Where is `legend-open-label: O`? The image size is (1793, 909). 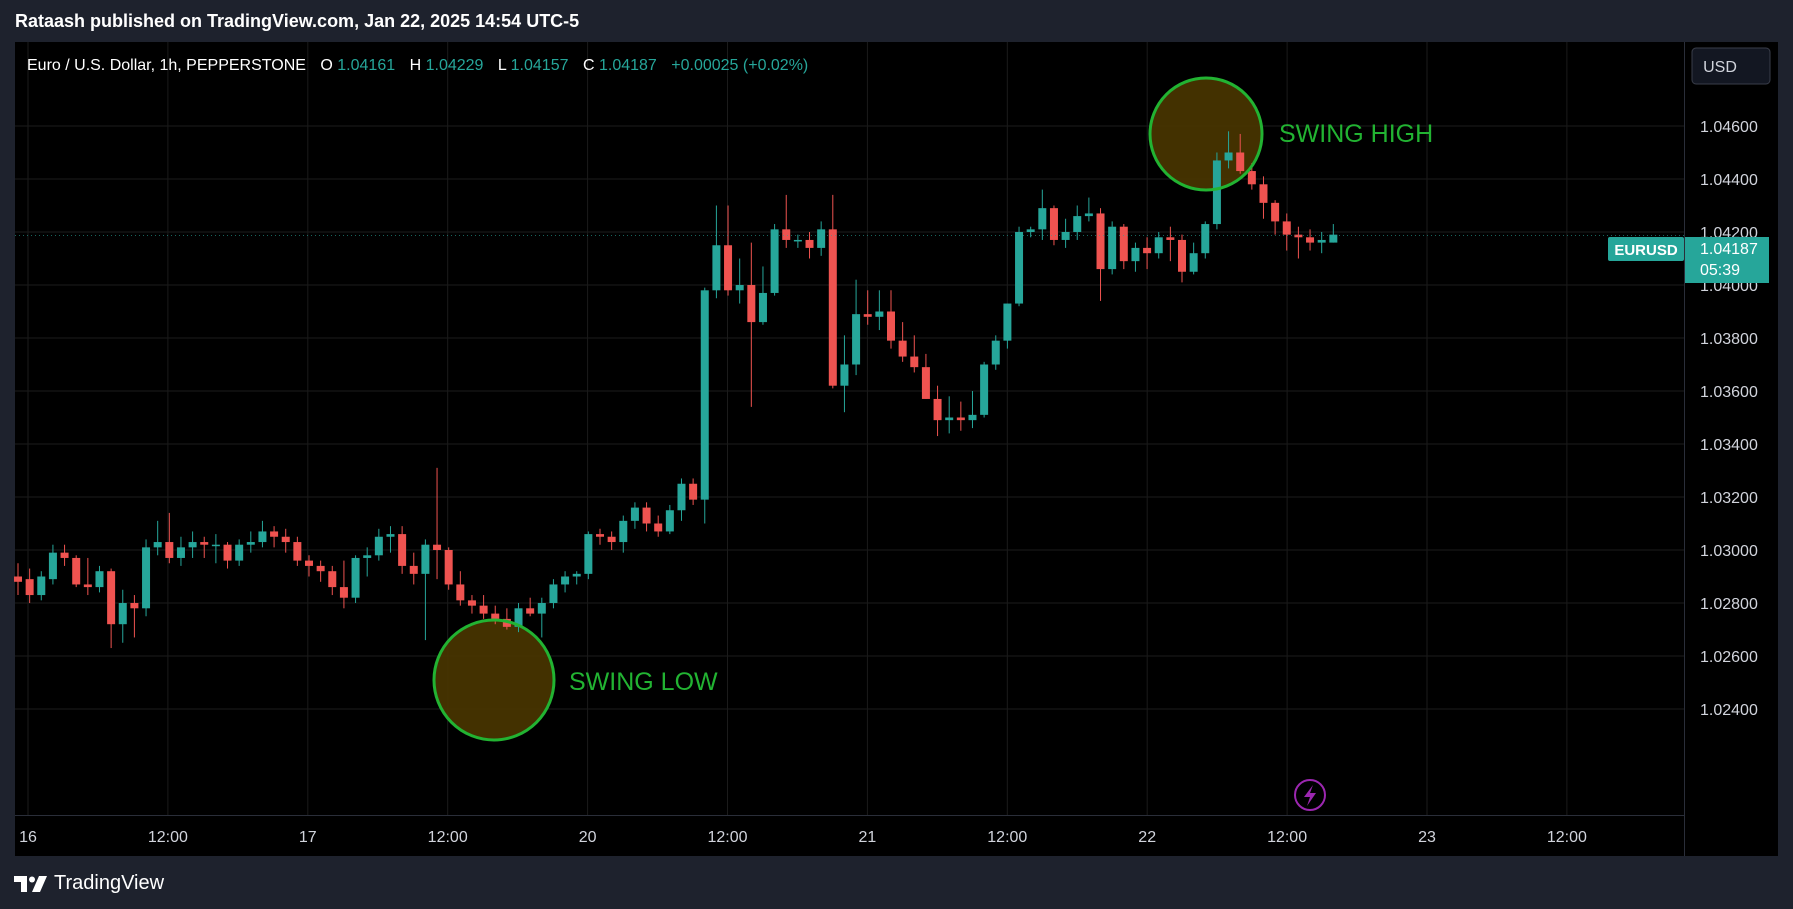 legend-open-label: O is located at coordinates (326, 65).